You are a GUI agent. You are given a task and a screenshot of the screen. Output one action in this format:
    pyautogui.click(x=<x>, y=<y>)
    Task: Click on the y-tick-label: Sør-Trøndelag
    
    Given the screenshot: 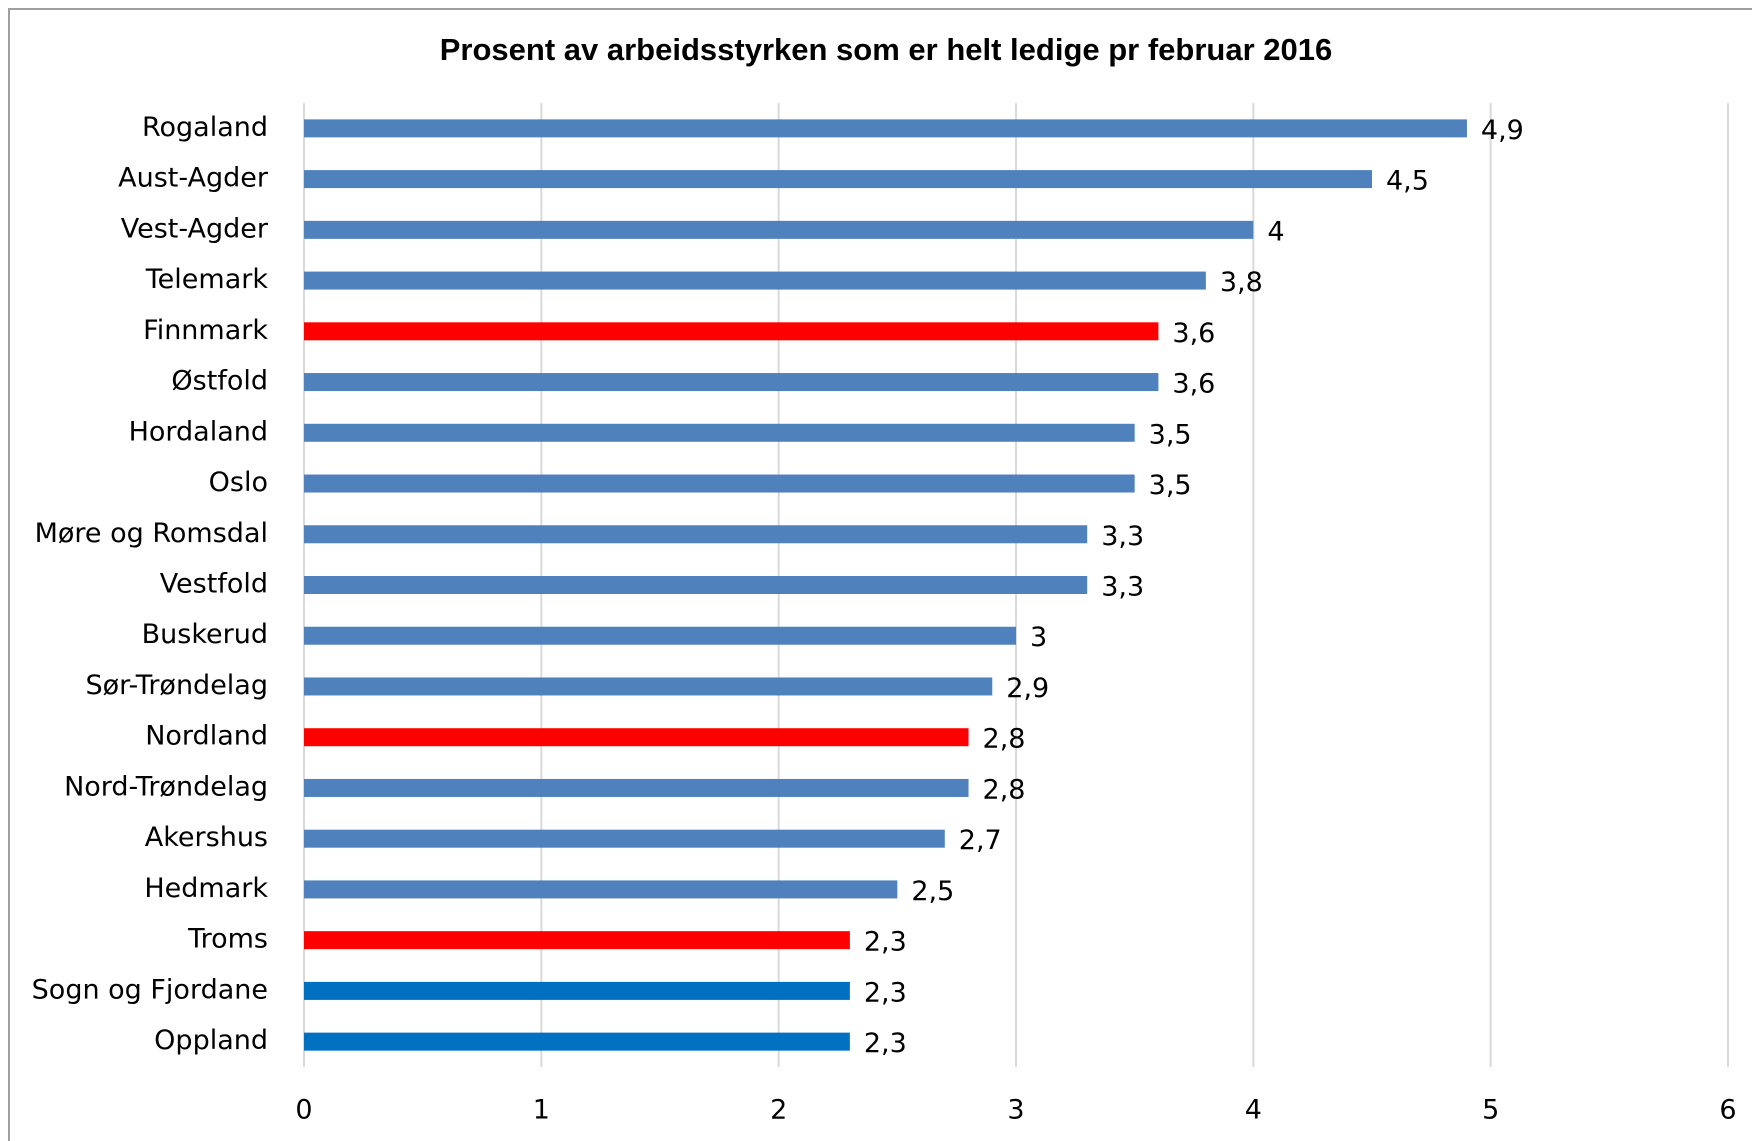 What is the action you would take?
    pyautogui.click(x=177, y=685)
    